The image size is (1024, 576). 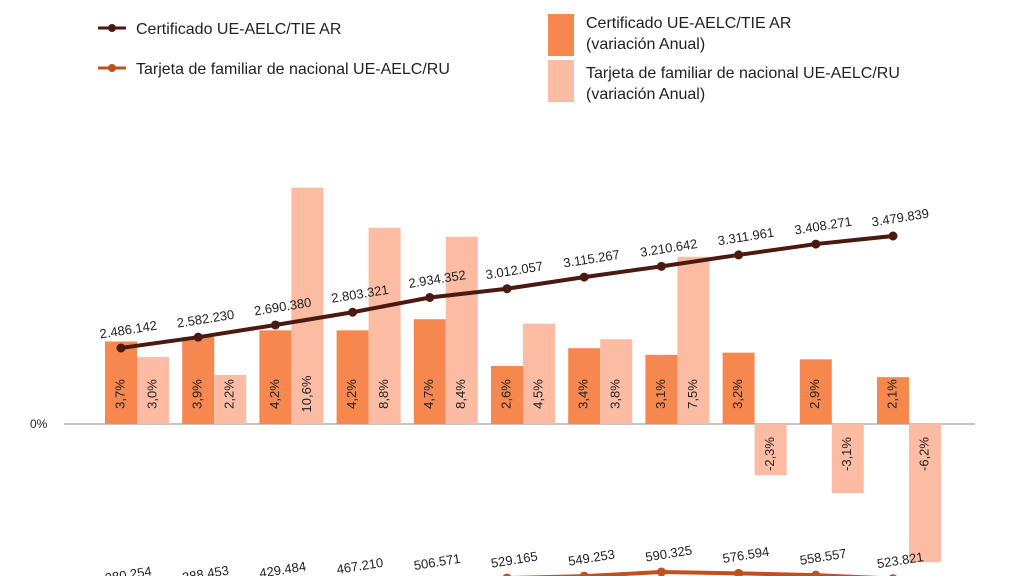 I want to click on line-tarjeta-value-label: 558.557, so click(x=823, y=557).